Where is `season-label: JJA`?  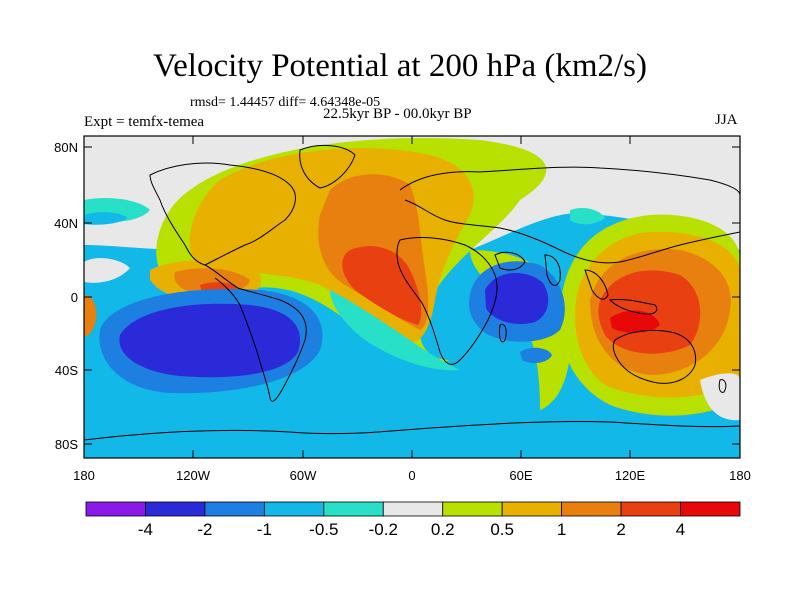 season-label: JJA is located at coordinates (726, 120).